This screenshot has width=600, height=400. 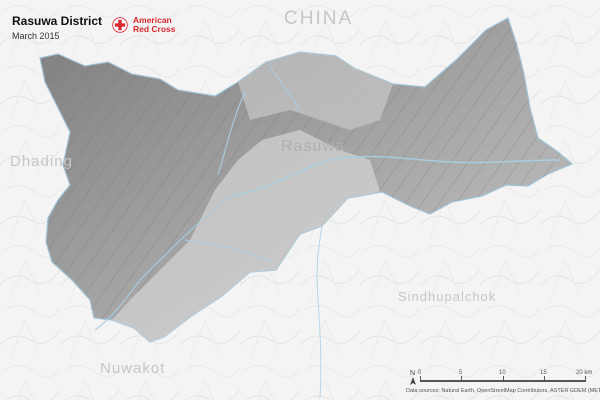 What do you see at coordinates (313, 146) in the screenshot?
I see `label-rasuwa: Rasuwa` at bounding box center [313, 146].